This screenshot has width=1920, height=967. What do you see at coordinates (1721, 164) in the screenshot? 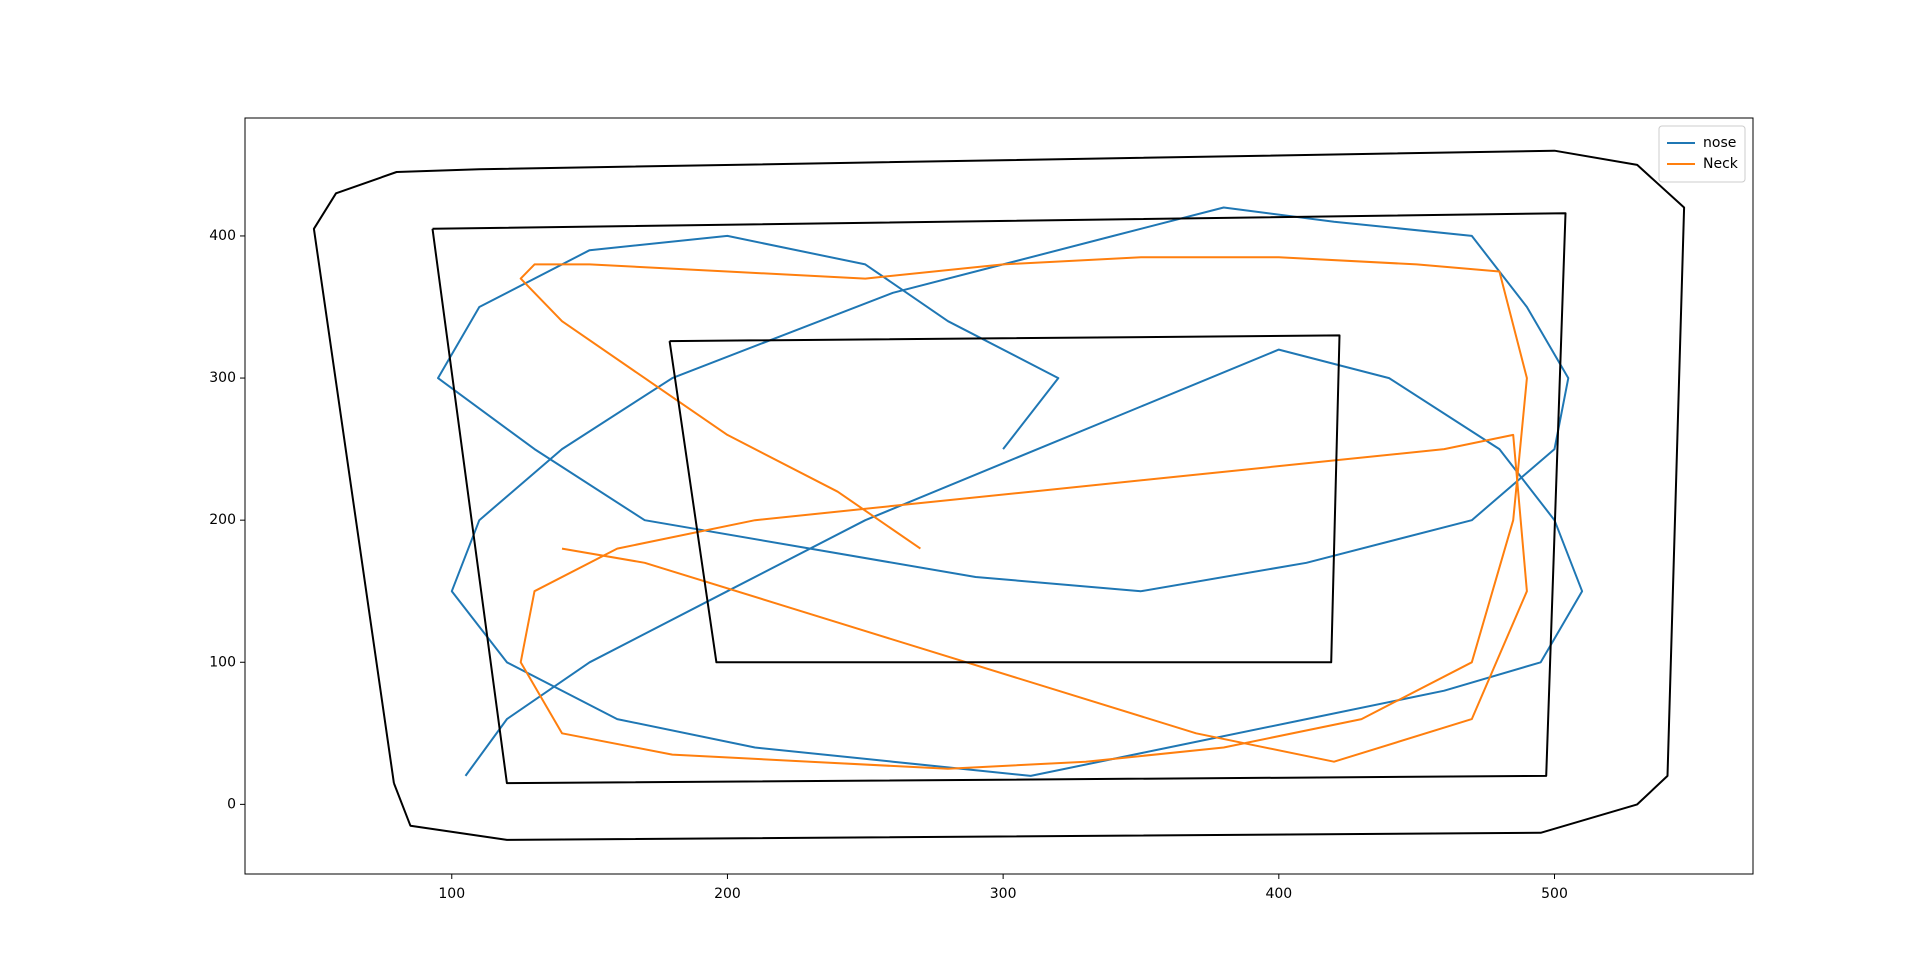
I see `legend-label: Neck` at bounding box center [1721, 164].